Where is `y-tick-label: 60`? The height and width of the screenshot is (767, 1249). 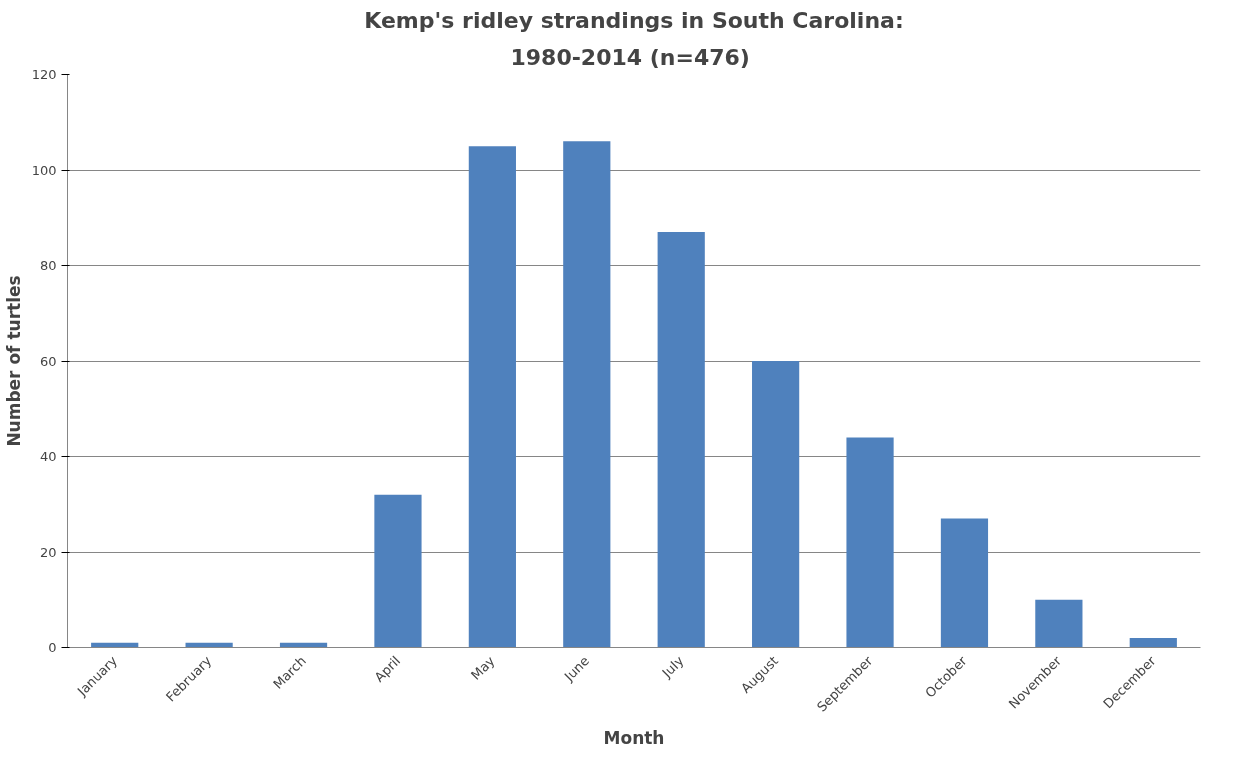
y-tick-label: 60 is located at coordinates (48, 361).